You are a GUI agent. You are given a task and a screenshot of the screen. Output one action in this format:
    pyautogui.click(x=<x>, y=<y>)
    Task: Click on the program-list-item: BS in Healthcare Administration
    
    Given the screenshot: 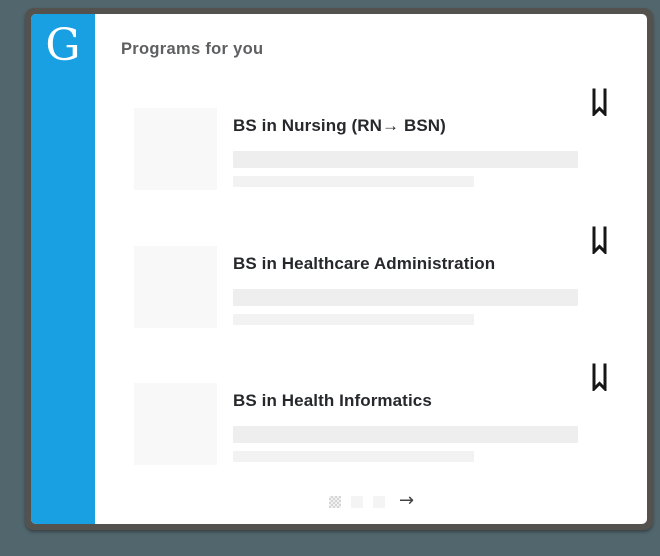 What is the action you would take?
    pyautogui.click(x=371, y=277)
    